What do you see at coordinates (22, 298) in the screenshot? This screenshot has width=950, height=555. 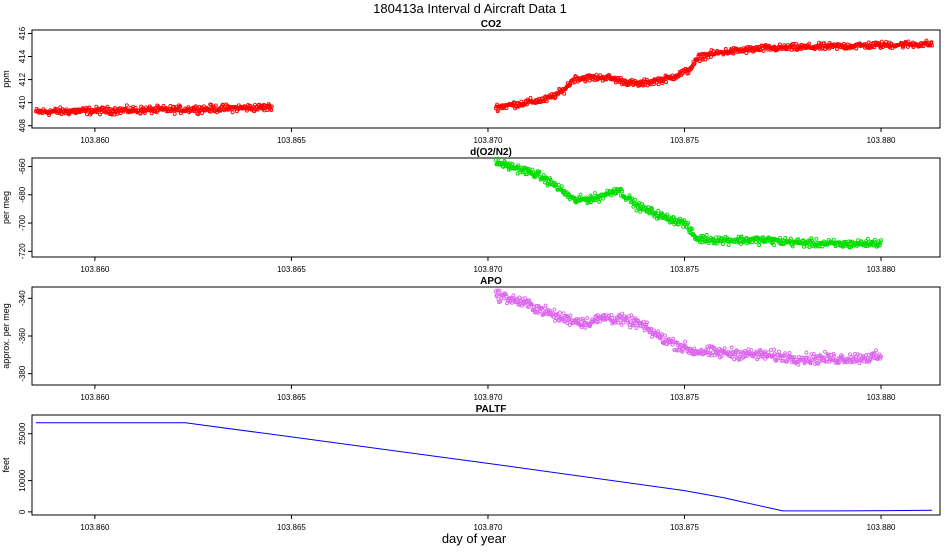 I see `y-tick-label: -340` at bounding box center [22, 298].